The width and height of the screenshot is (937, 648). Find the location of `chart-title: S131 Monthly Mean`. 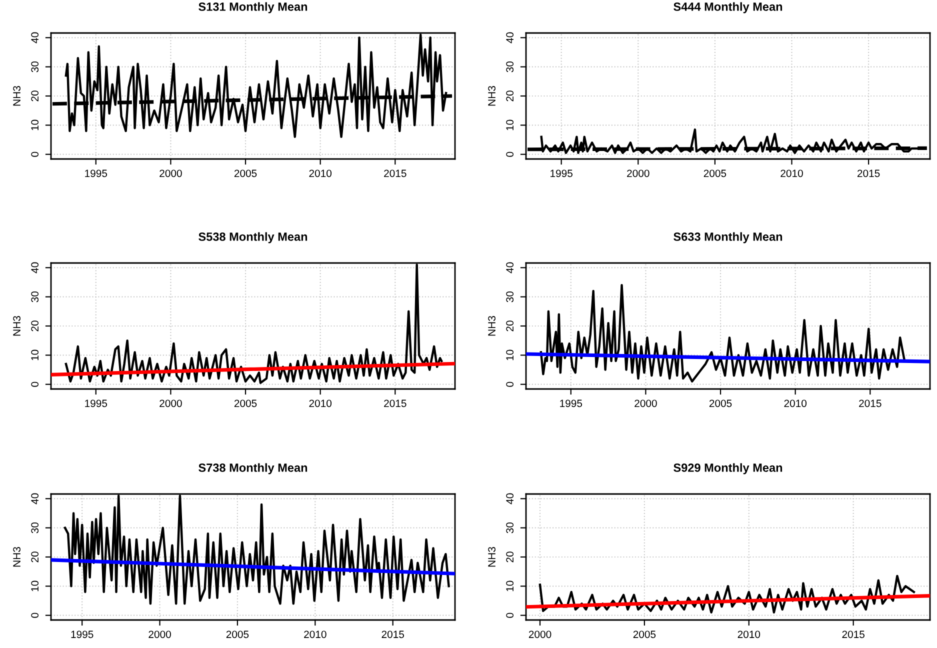

chart-title: S131 Monthly Mean is located at coordinates (253, 8).